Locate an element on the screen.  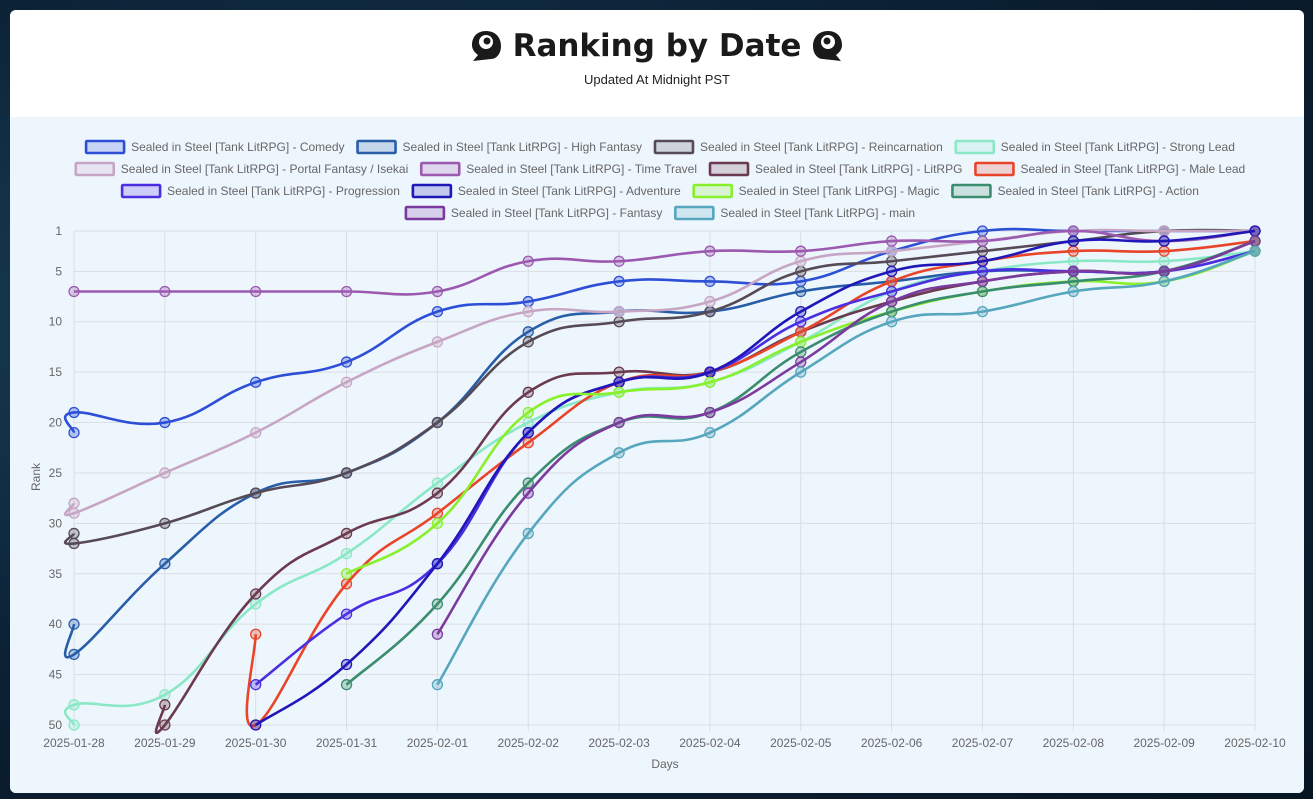
legend-item: Sealed in Steel [Tank LitRPG] - Fantasy is located at coordinates (533, 213).